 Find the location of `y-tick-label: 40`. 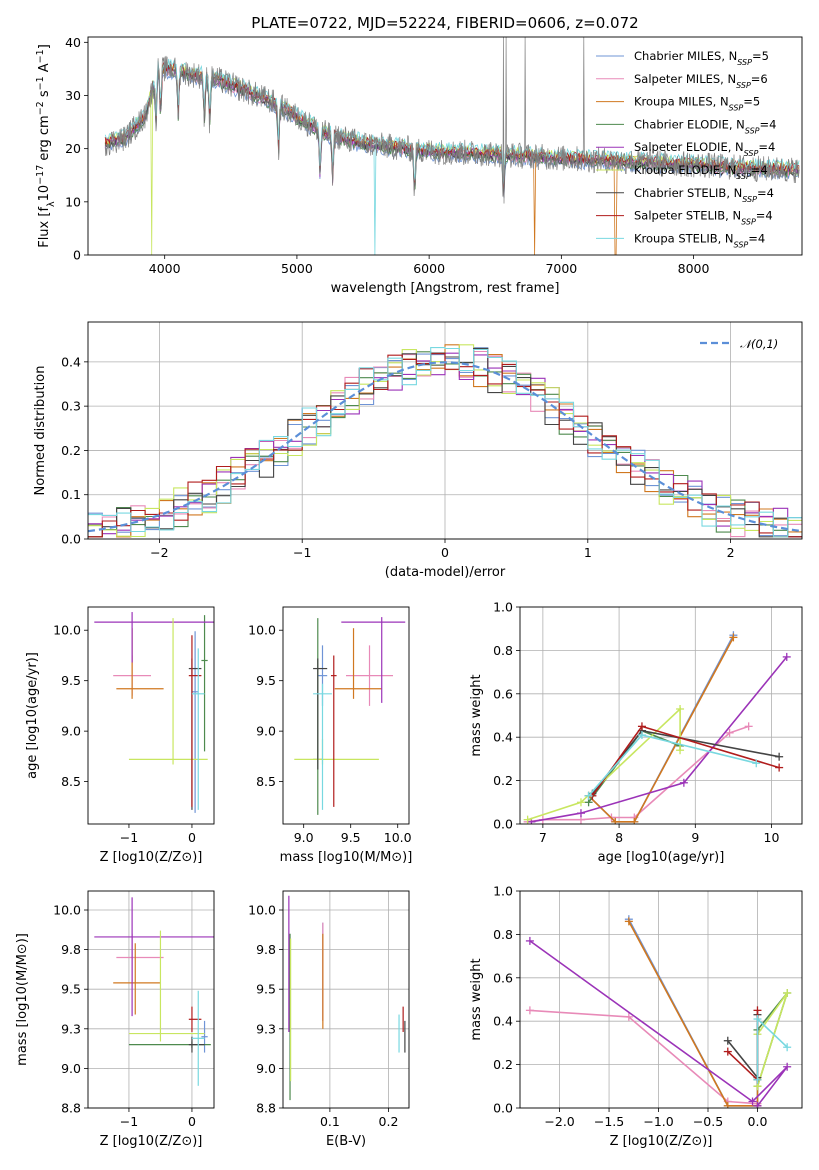

y-tick-label: 40 is located at coordinates (73, 42).